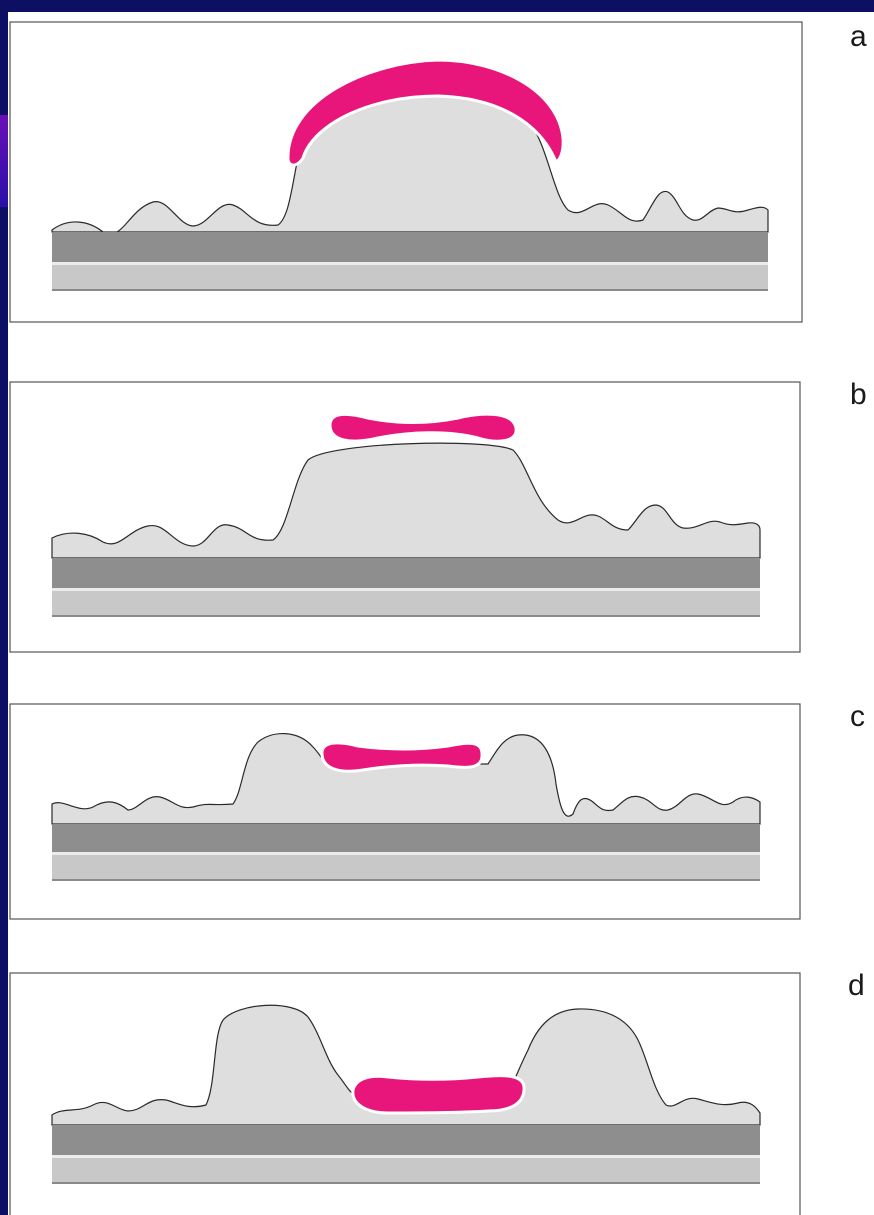 This screenshot has height=1215, width=874. Describe the element at coordinates (406, 838) in the screenshot. I see `panel-c-dark-band` at that location.